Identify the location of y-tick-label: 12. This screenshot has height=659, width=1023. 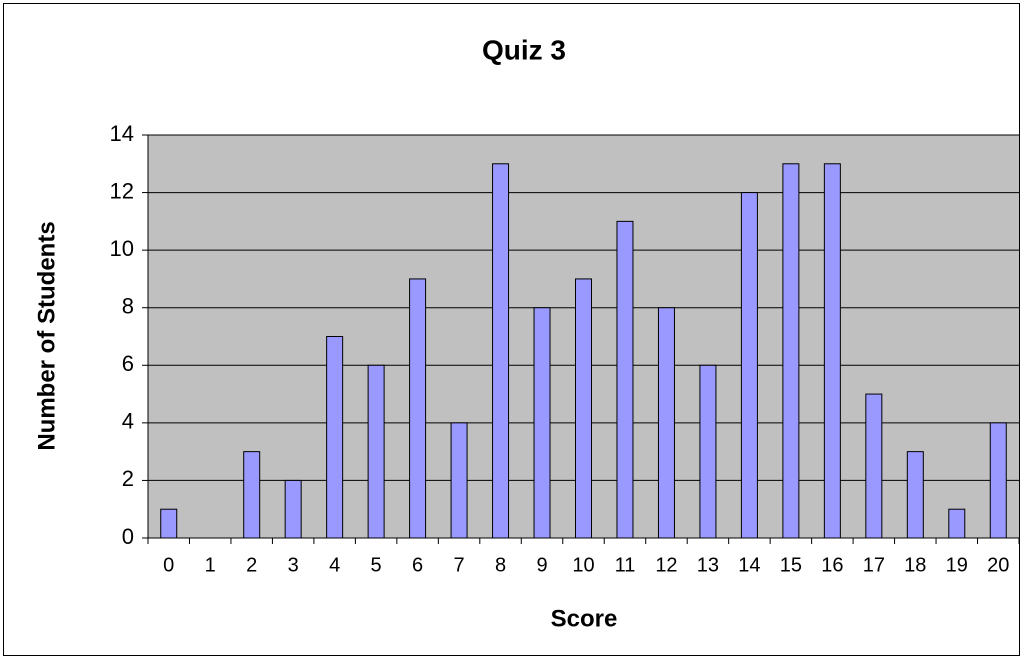
(122, 190).